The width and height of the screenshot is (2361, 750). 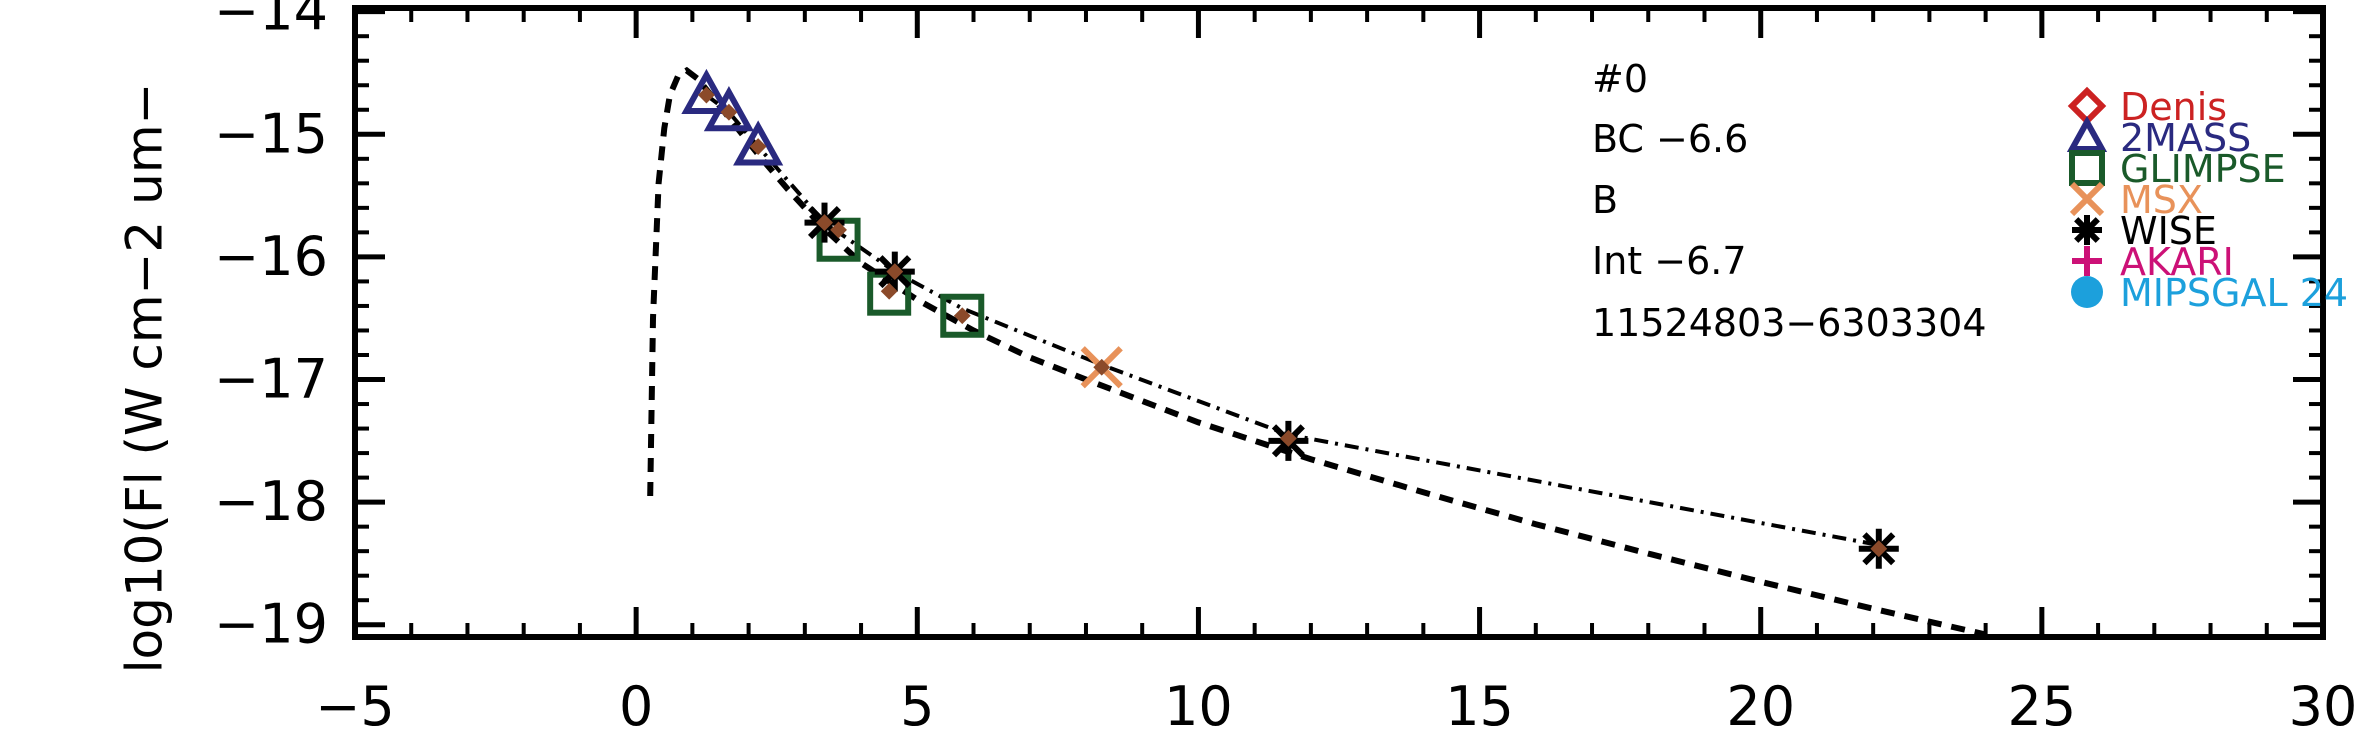 I want to click on y-tick-label: −18, so click(x=271, y=501).